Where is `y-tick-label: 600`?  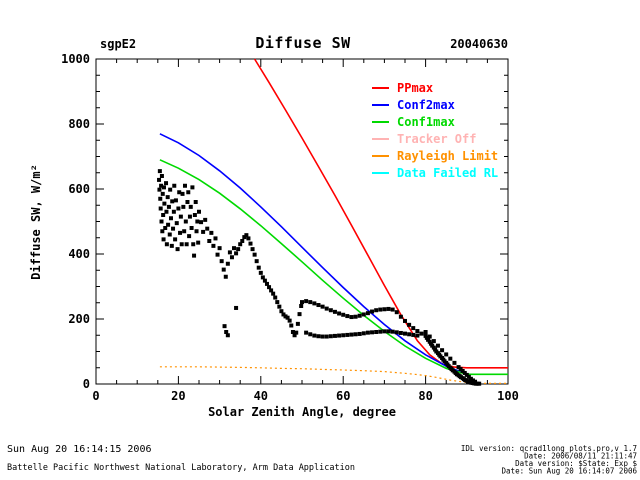
y-tick-label: 600 is located at coordinates (79, 189).